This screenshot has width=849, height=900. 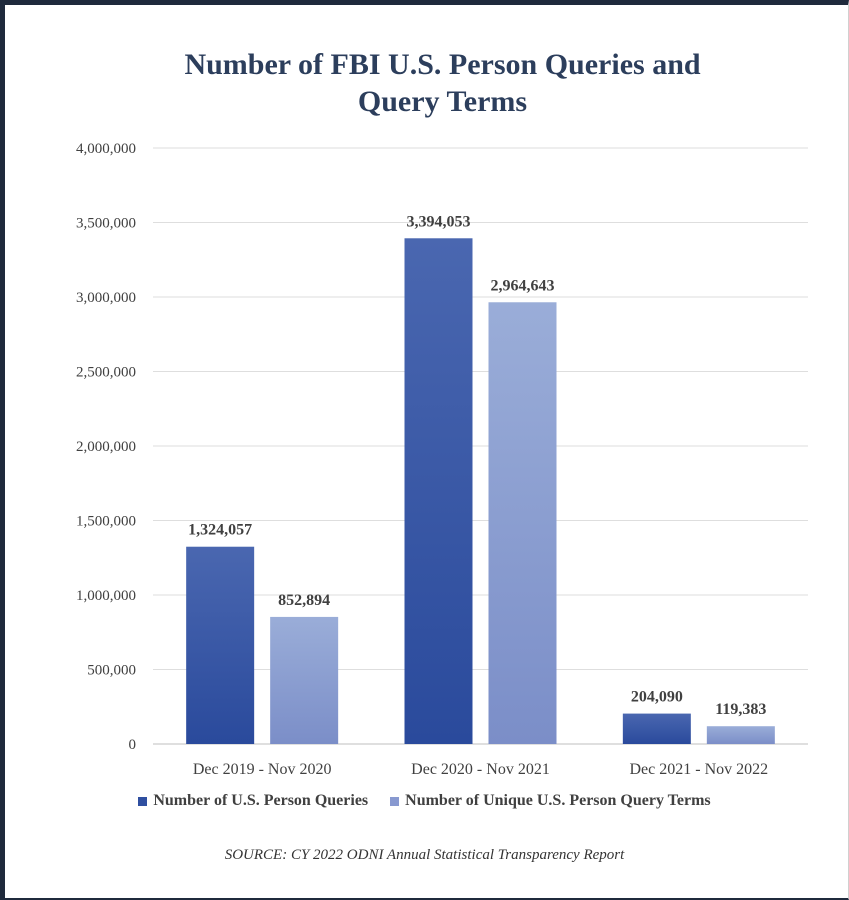 I want to click on legend-swatch-query-terms, so click(x=395, y=801).